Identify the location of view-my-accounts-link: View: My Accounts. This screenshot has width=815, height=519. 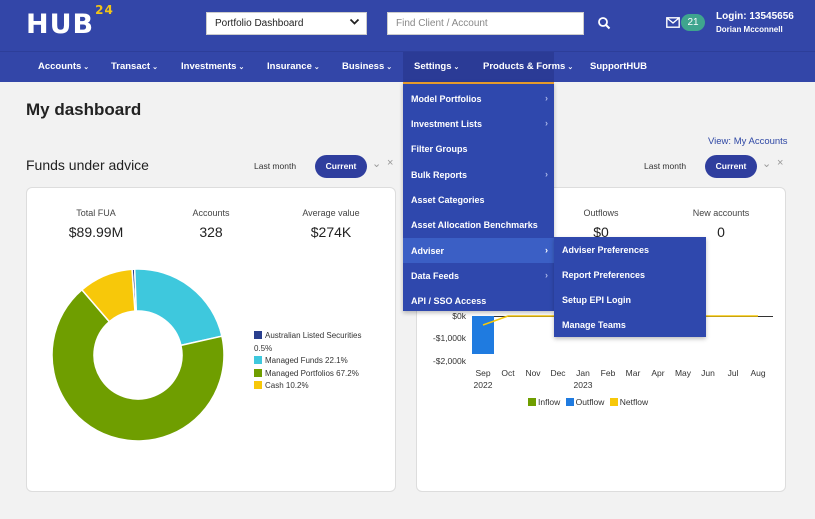
(748, 141).